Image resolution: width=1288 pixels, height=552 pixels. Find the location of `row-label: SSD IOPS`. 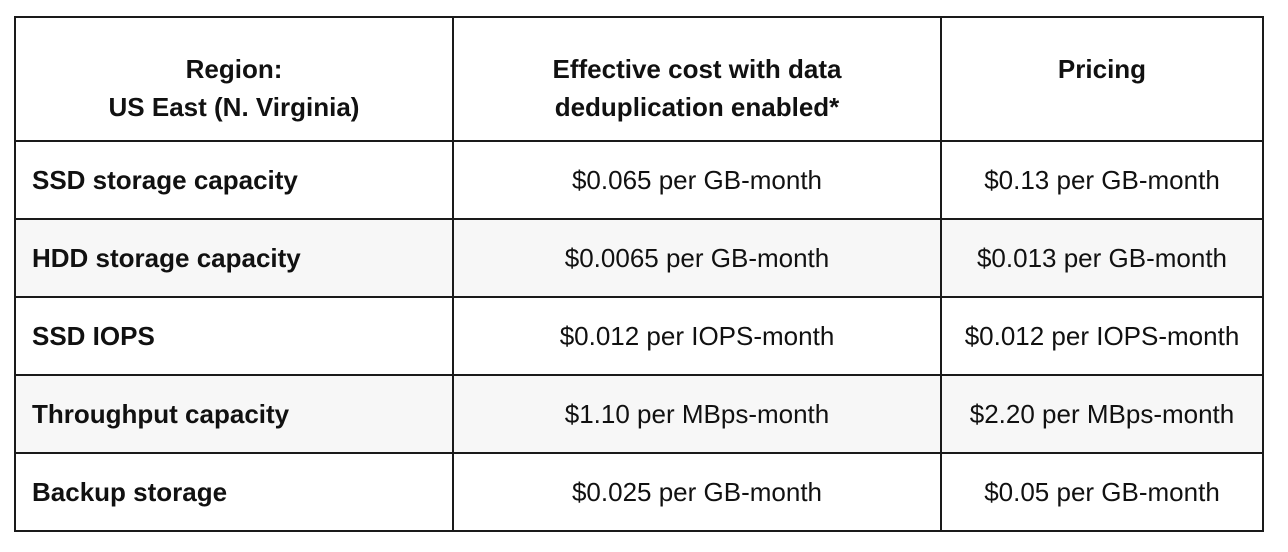

row-label: SSD IOPS is located at coordinates (234, 336).